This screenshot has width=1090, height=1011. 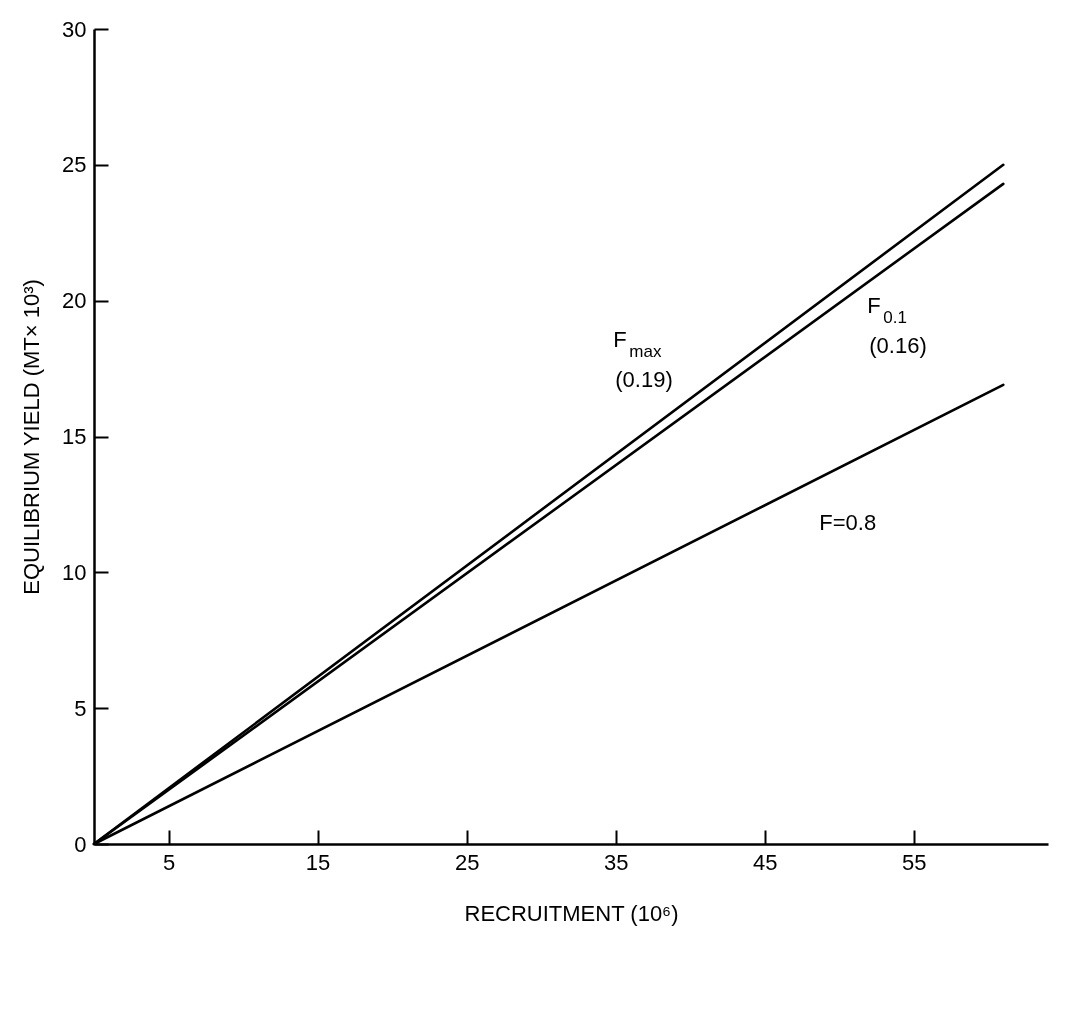 I want to click on x-axis-title: RECRUITMENT (10⁶), so click(x=571, y=913).